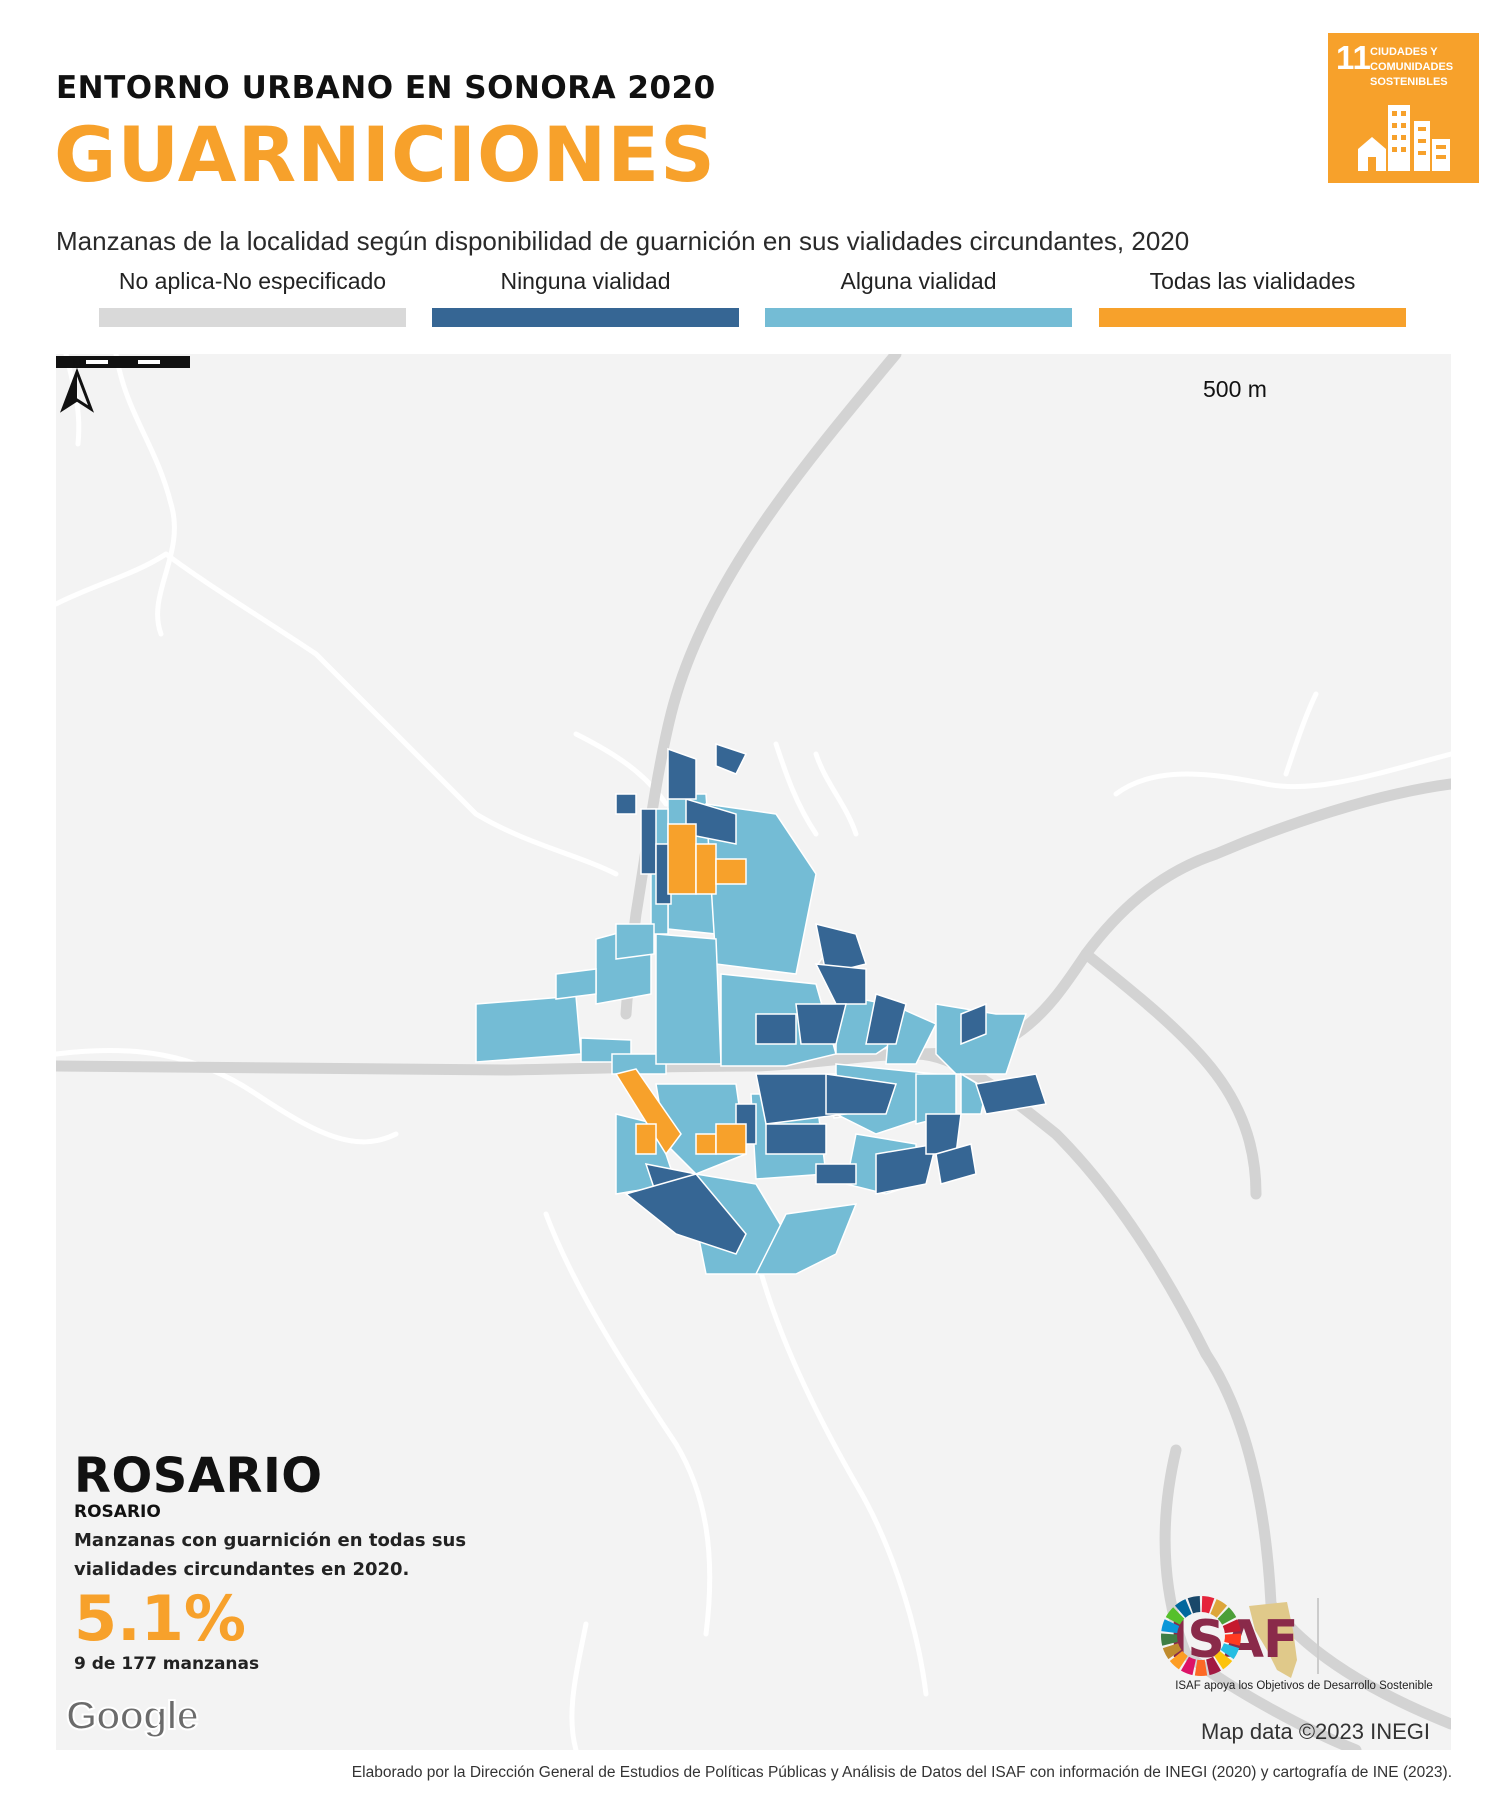  Describe the element at coordinates (252, 281) in the screenshot. I see `legend-label: No aplica-No especificado` at that location.